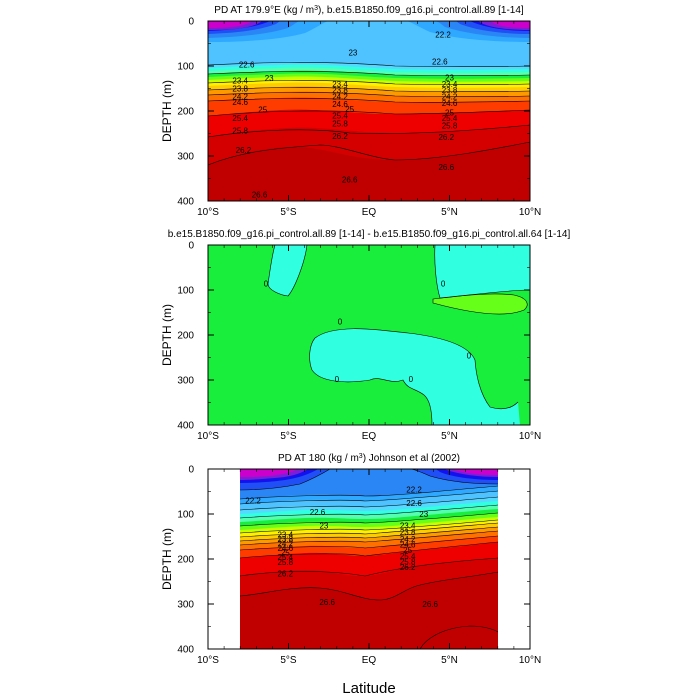  I want to click on obs-band-deep-blue, so click(369, 476).